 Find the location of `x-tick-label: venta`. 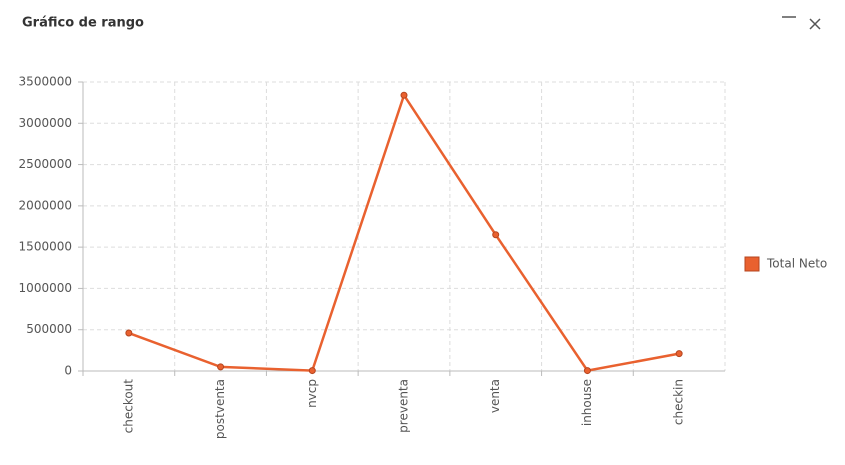

x-tick-label: venta is located at coordinates (495, 396).